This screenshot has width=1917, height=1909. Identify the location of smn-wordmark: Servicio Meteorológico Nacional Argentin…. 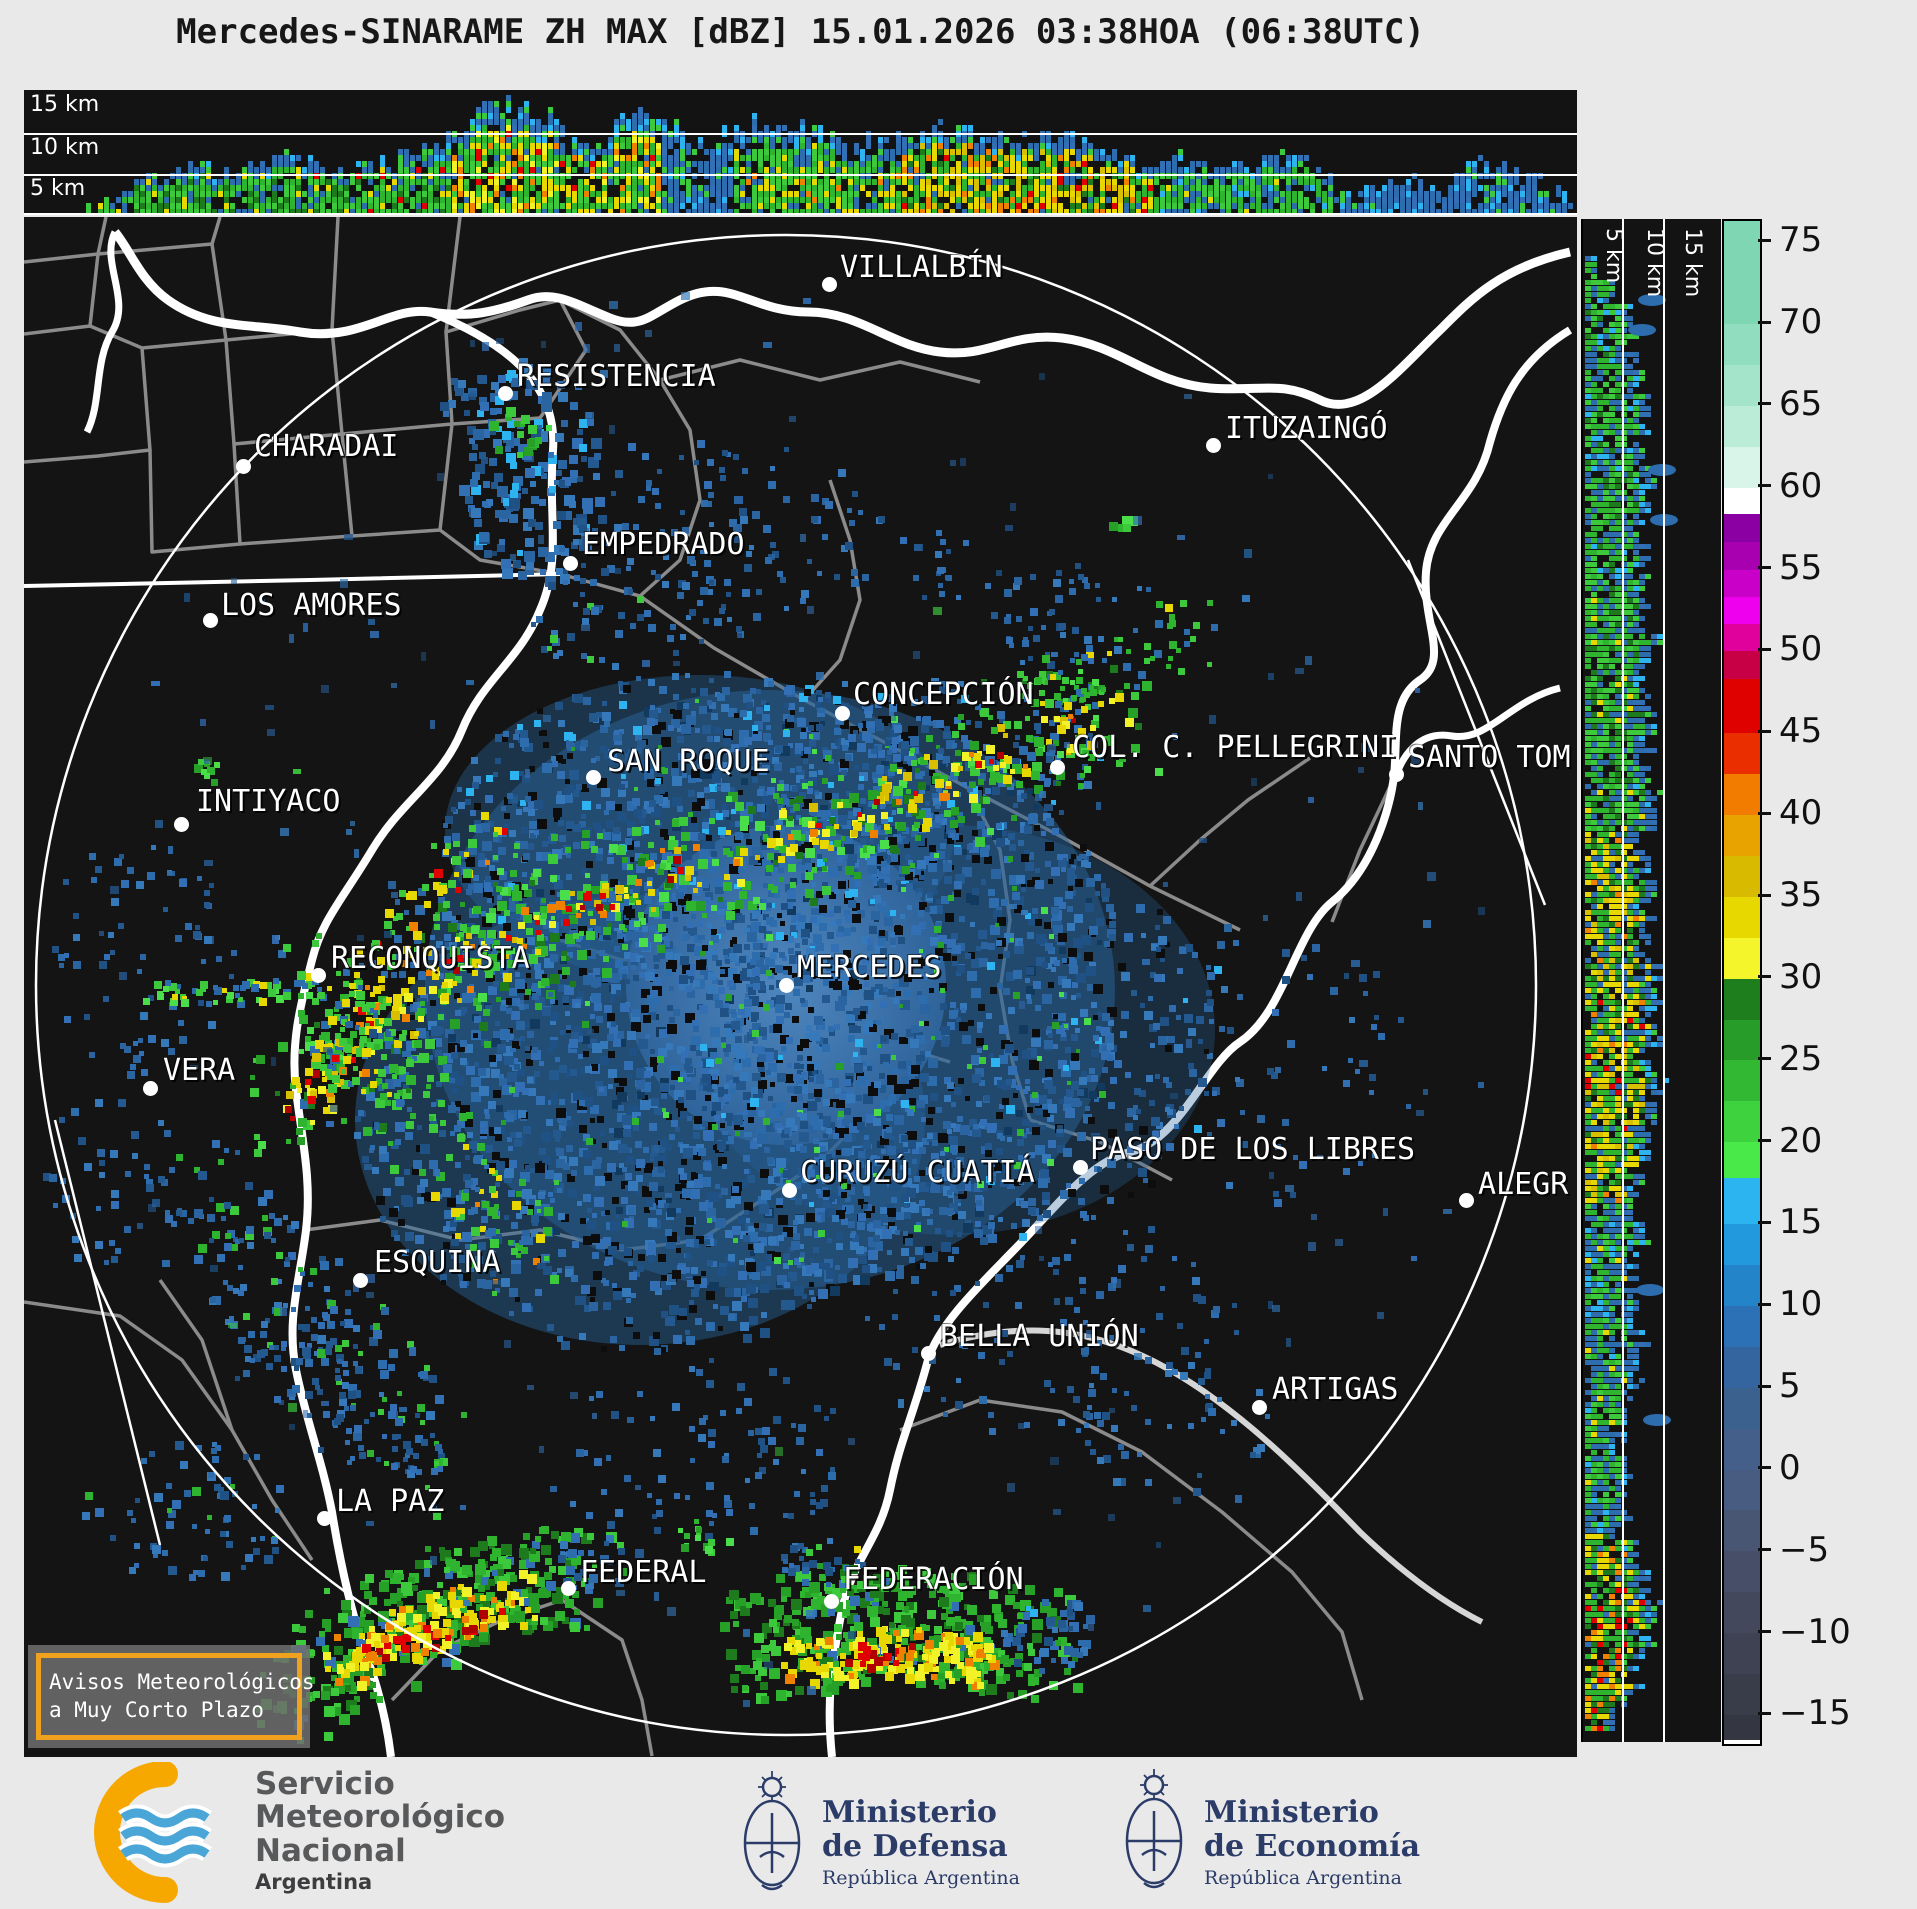
(380, 1830).